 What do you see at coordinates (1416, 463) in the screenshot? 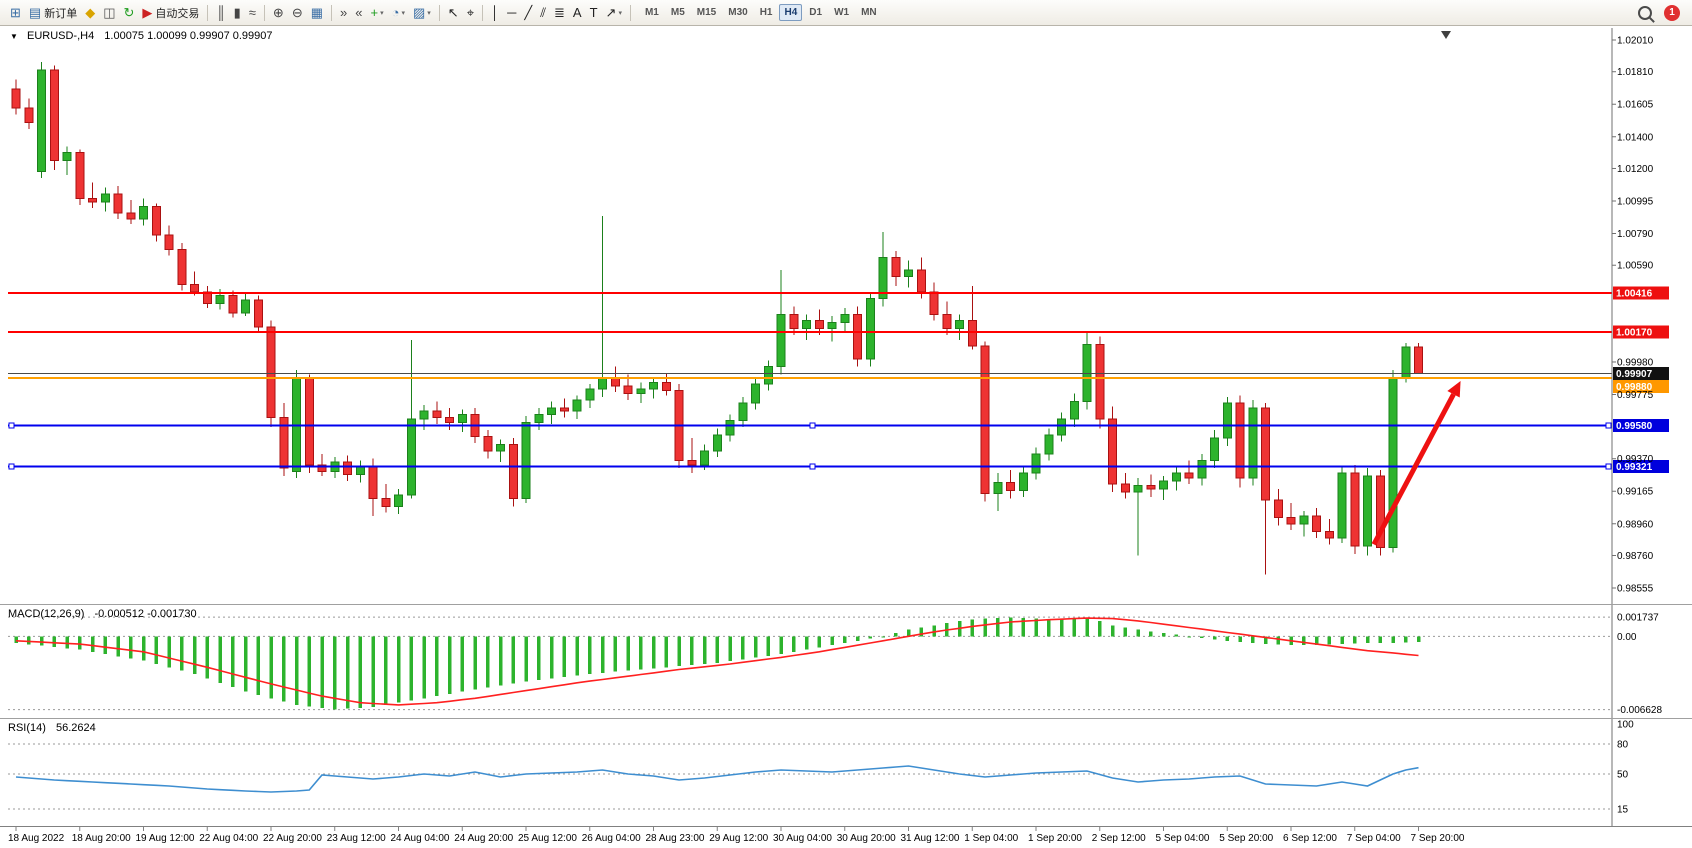
I see `trend-arrow` at bounding box center [1416, 463].